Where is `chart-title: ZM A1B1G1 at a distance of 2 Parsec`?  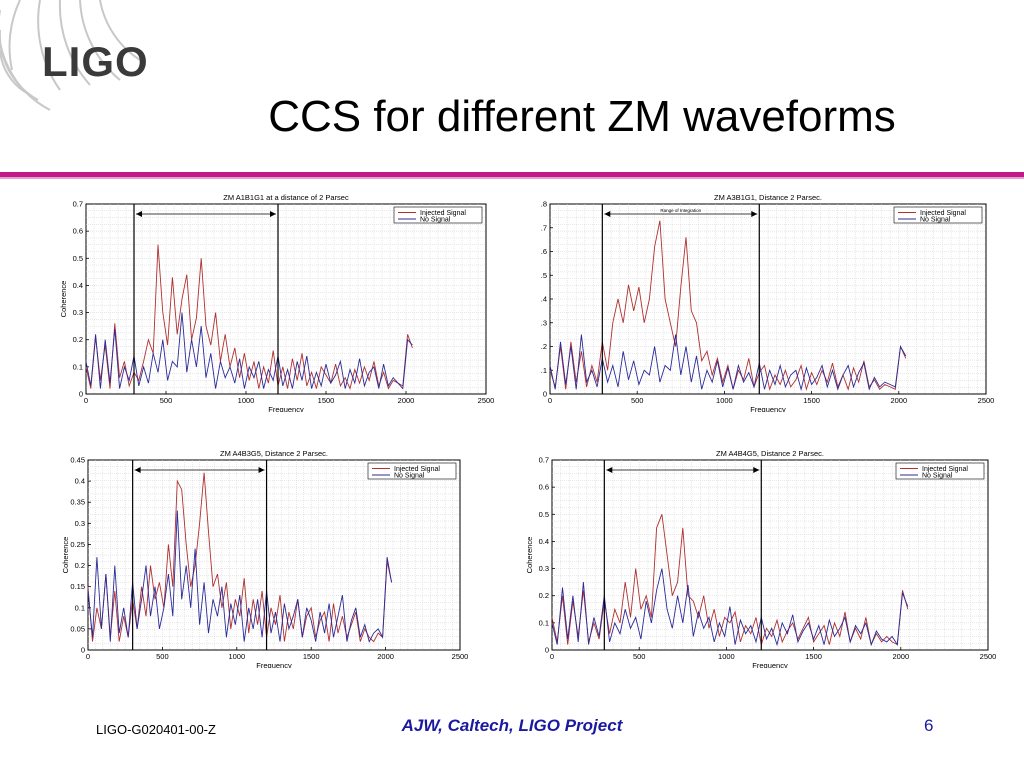 chart-title: ZM A1B1G1 at a distance of 2 Parsec is located at coordinates (286, 197).